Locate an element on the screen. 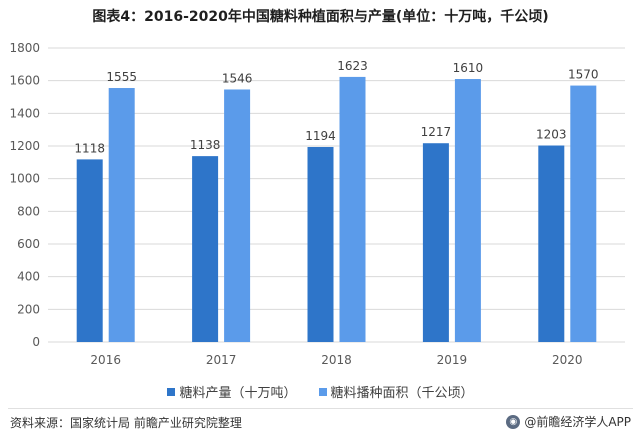  legend-item-production: 糖料产量（十万吨） is located at coordinates (232, 391).